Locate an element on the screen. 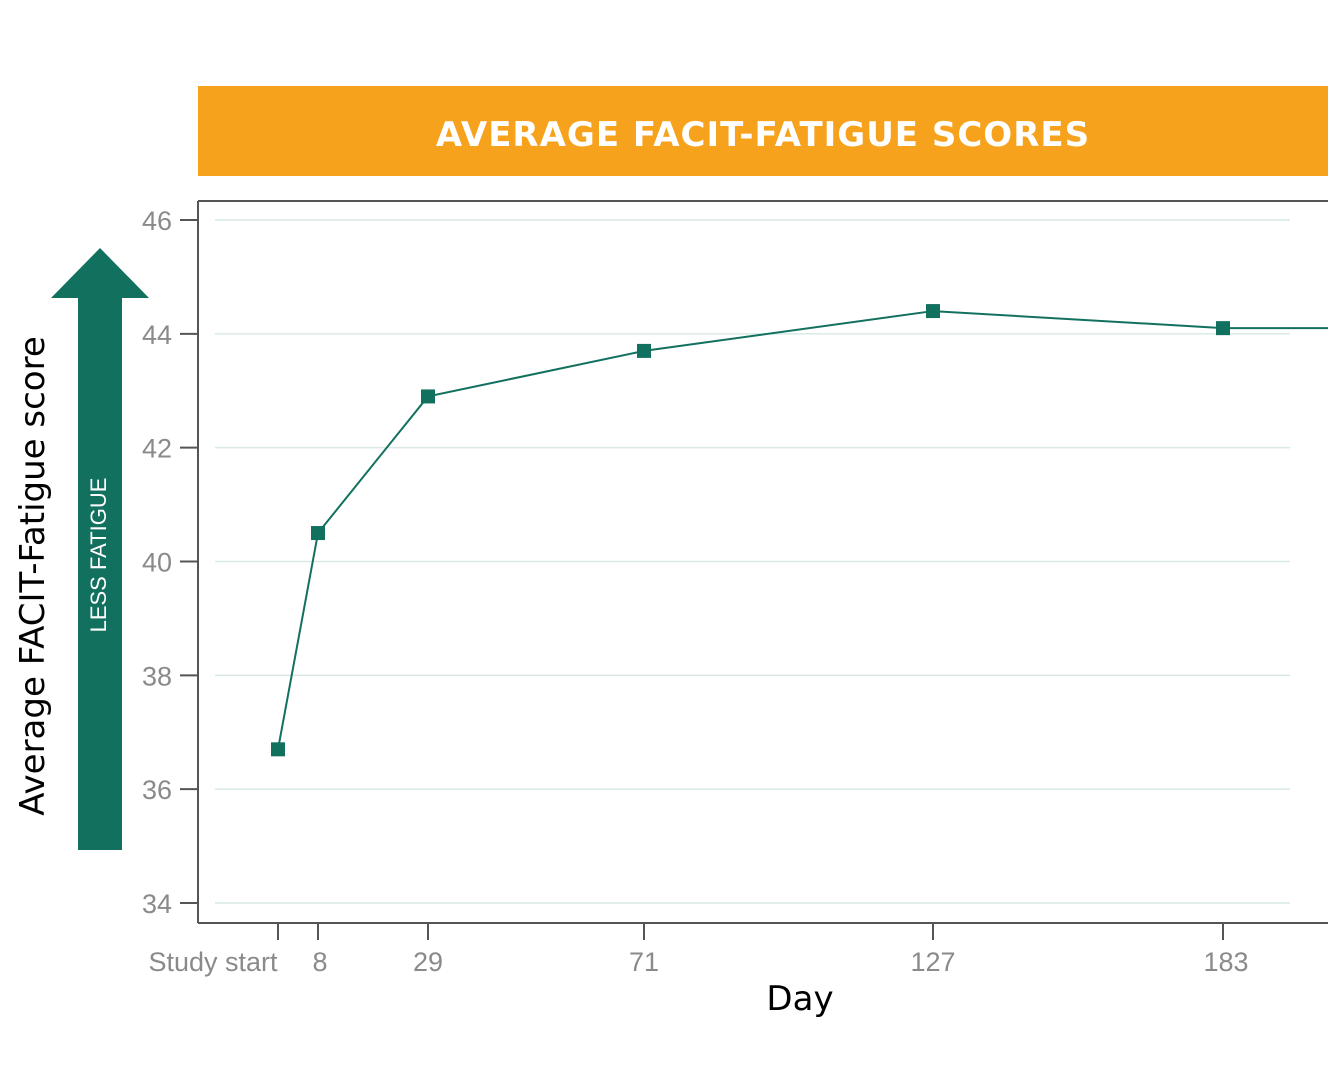 The width and height of the screenshot is (1341, 1079). y-ticks: 34 36 38 40 42 44 46 is located at coordinates (170, 562).